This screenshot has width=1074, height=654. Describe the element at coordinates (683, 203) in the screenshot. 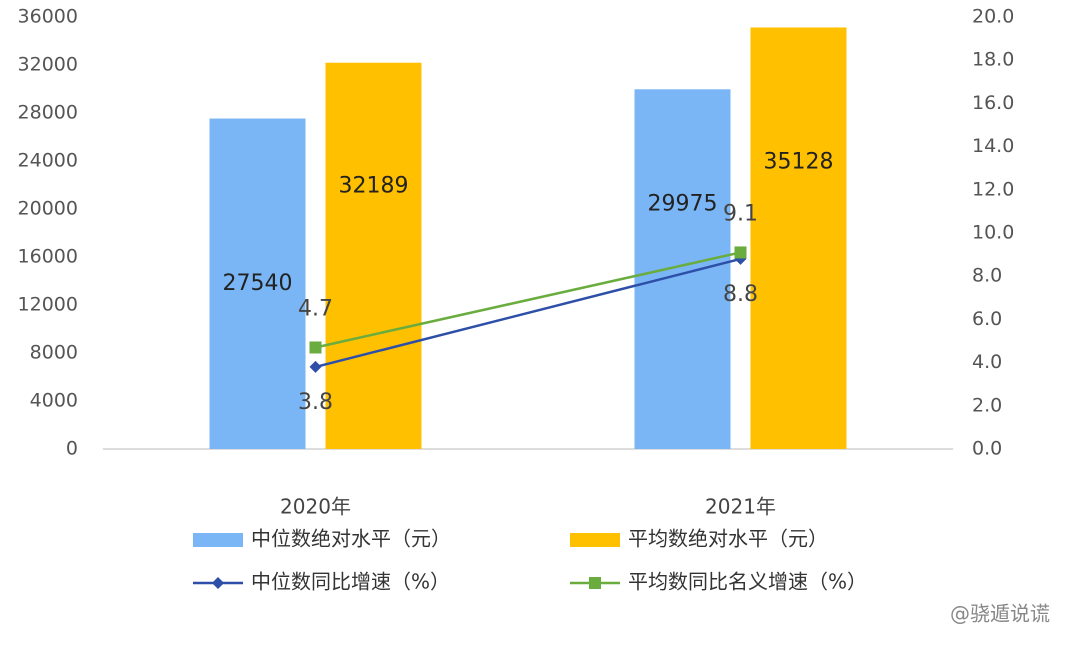

I see `data-label: 29975` at that location.